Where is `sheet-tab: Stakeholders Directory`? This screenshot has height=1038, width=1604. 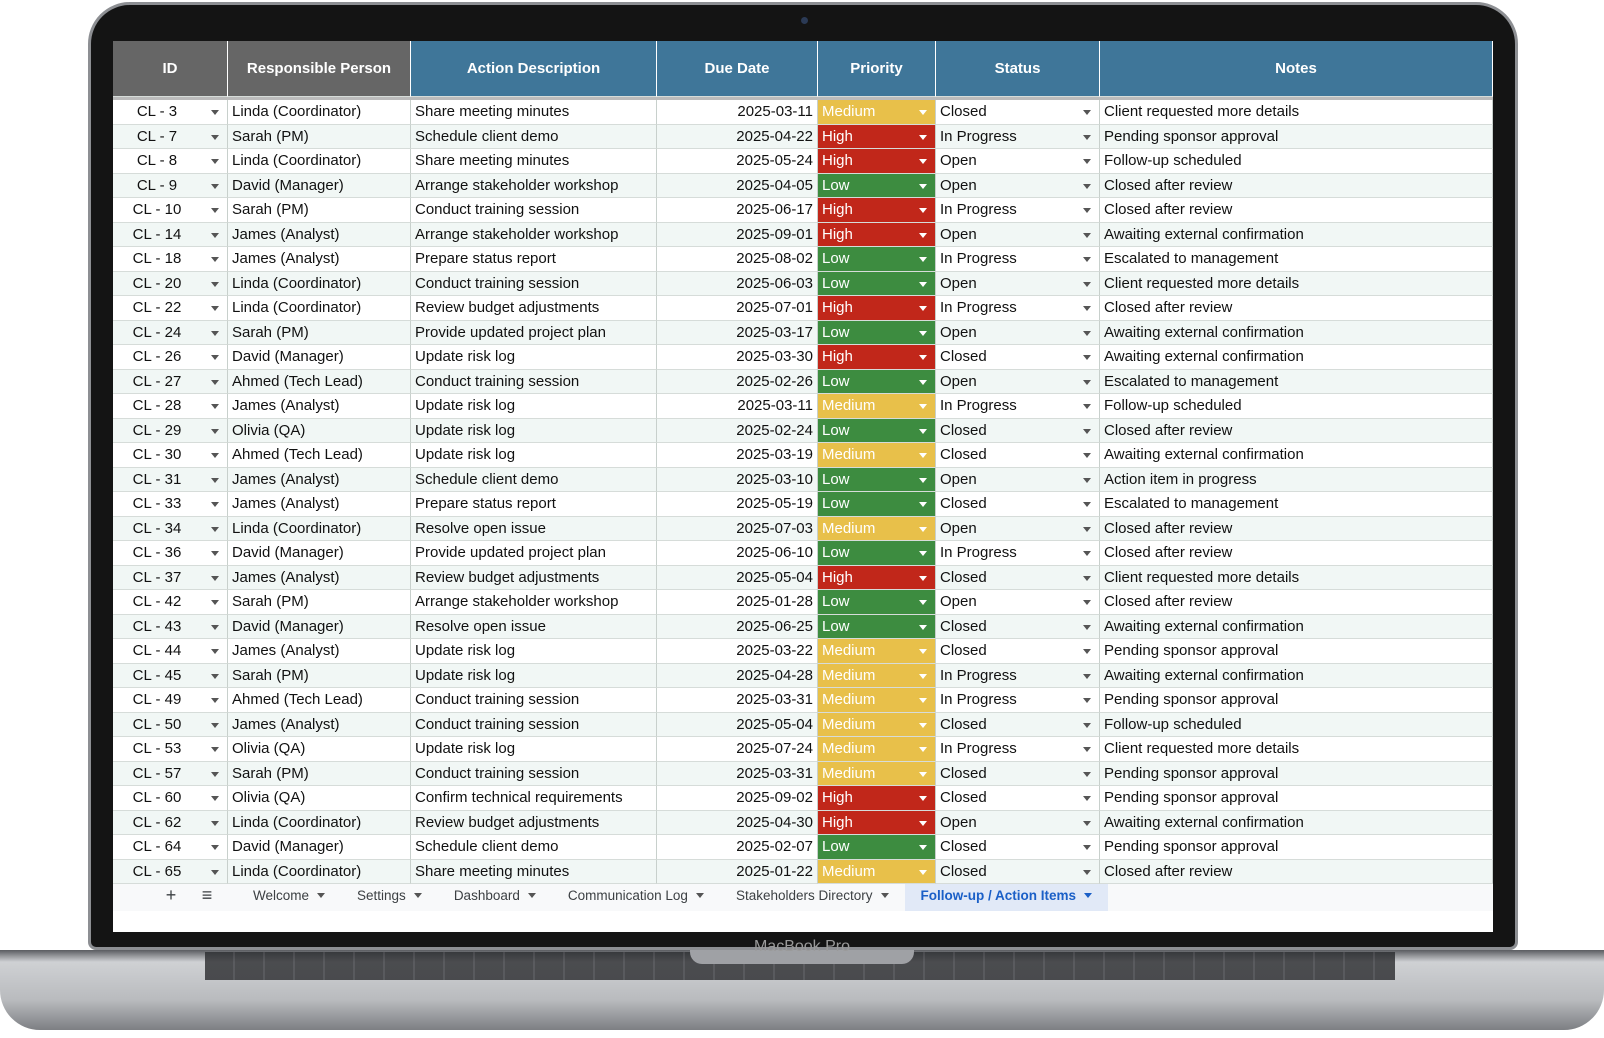 sheet-tab: Stakeholders Directory is located at coordinates (812, 895).